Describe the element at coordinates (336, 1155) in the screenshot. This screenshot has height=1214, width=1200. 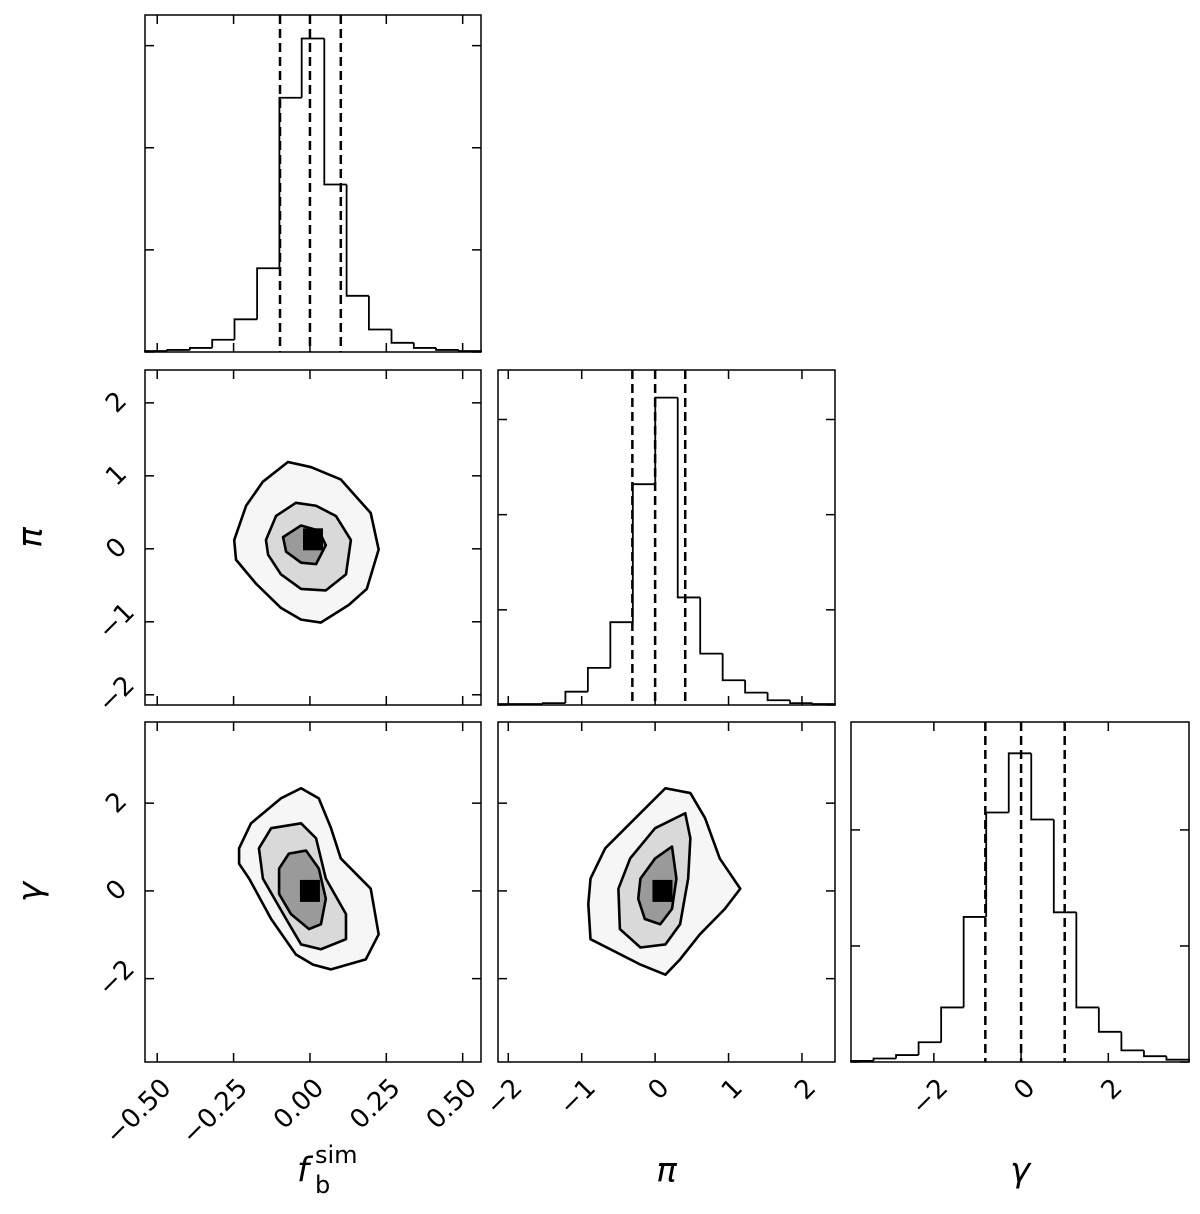
I see `axis-label-sup: sim` at that location.